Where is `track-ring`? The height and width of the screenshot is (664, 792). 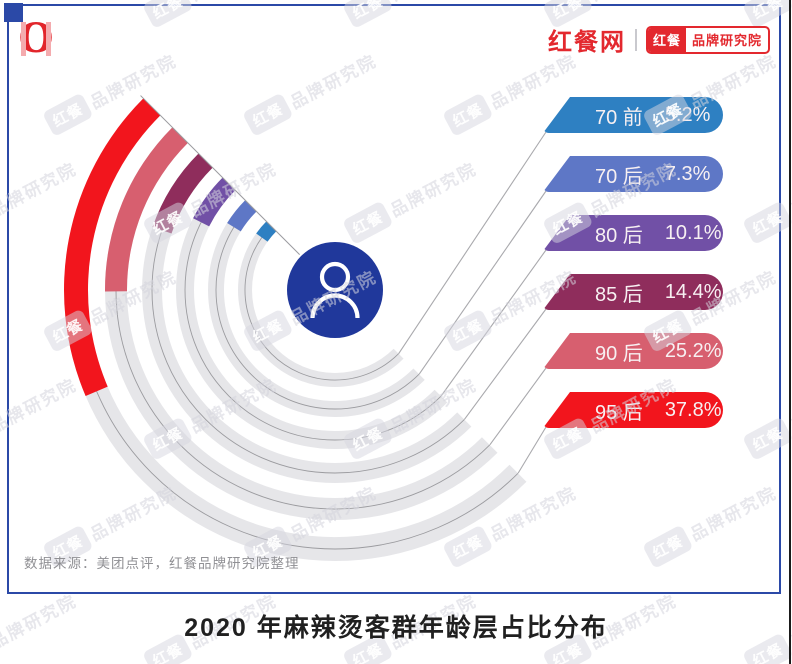 track-ring is located at coordinates (321, 304).